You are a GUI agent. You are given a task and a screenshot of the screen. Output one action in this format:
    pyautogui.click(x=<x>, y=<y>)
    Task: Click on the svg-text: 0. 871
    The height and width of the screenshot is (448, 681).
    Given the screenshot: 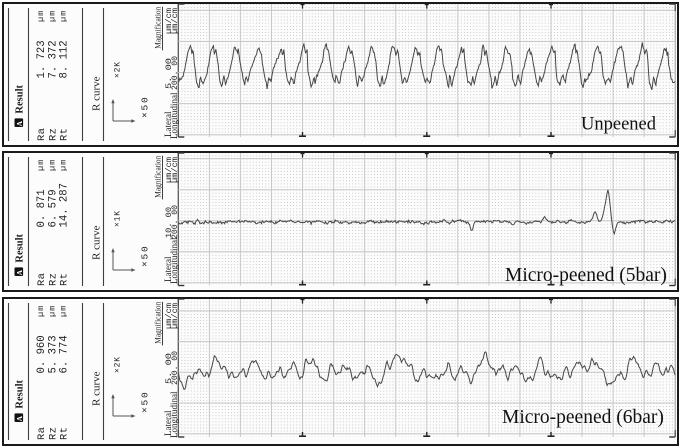 What is the action you would take?
    pyautogui.click(x=42, y=208)
    